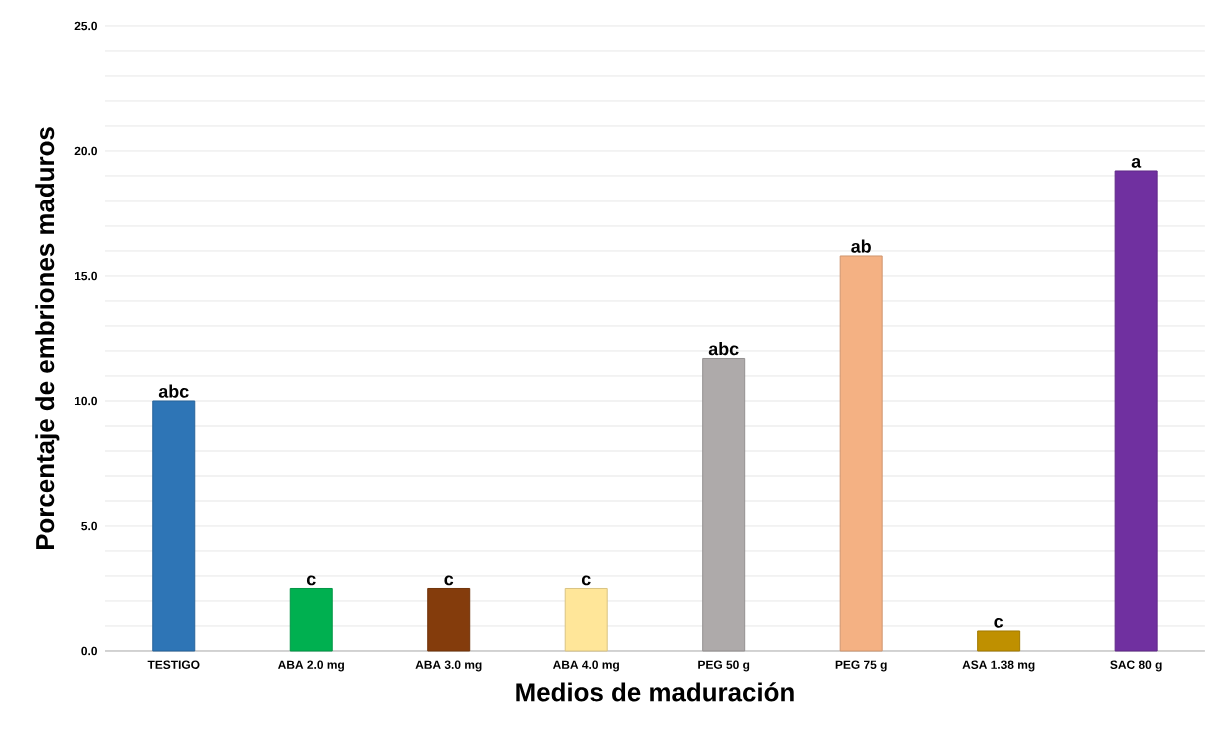 This screenshot has width=1218, height=732. Describe the element at coordinates (85, 401) in the screenshot. I see `y-tick-label: 10.0` at that location.